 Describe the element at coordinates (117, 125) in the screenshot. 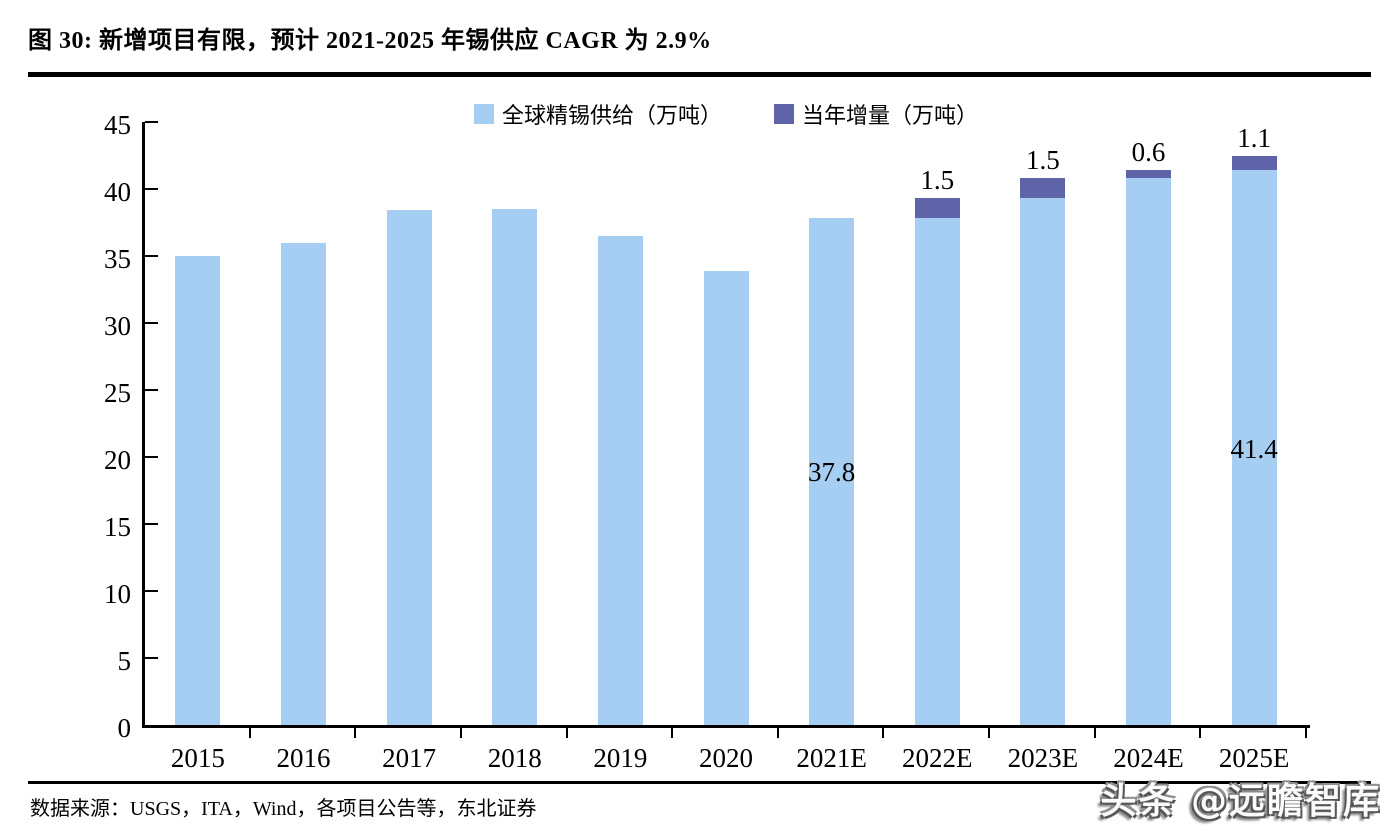

I see `y-axis-tick-label: 45` at that location.